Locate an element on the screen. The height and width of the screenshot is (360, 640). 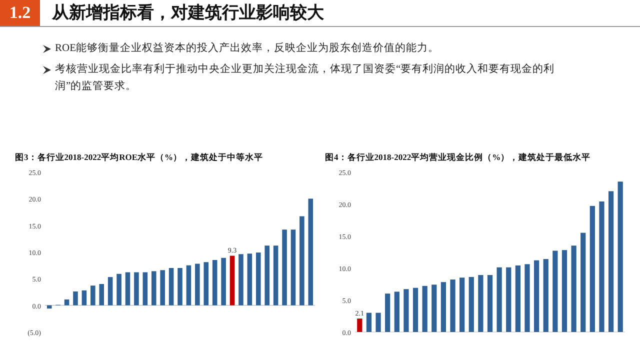
text: 1.2 is located at coordinates (20, 13).